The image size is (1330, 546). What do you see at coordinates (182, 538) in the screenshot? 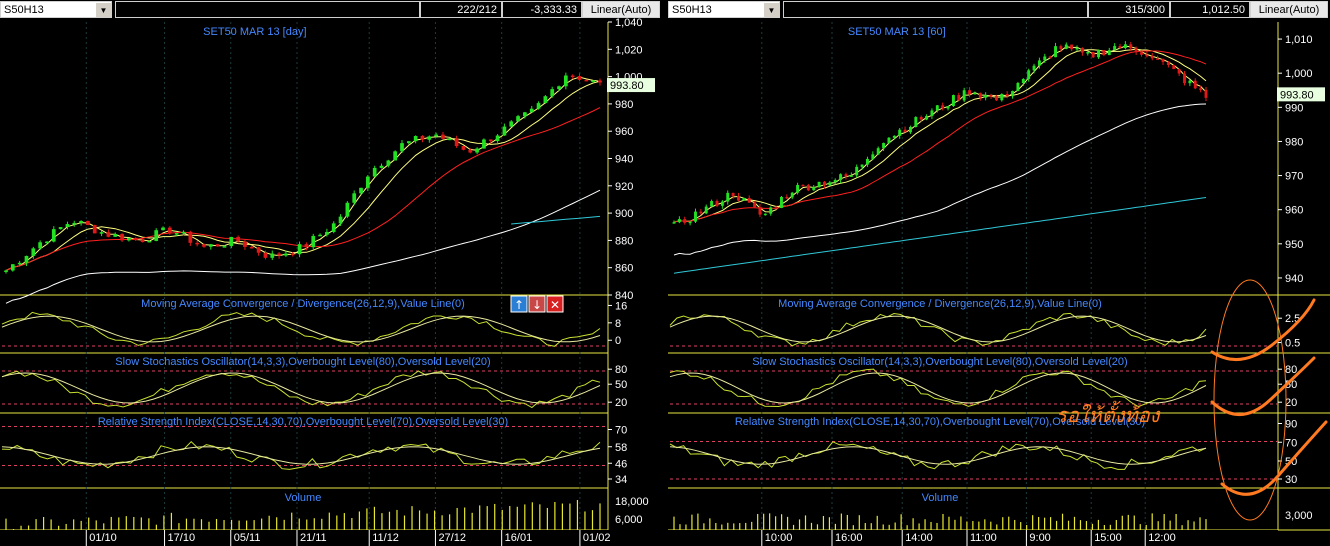
I see `date-label: 17/10` at bounding box center [182, 538].